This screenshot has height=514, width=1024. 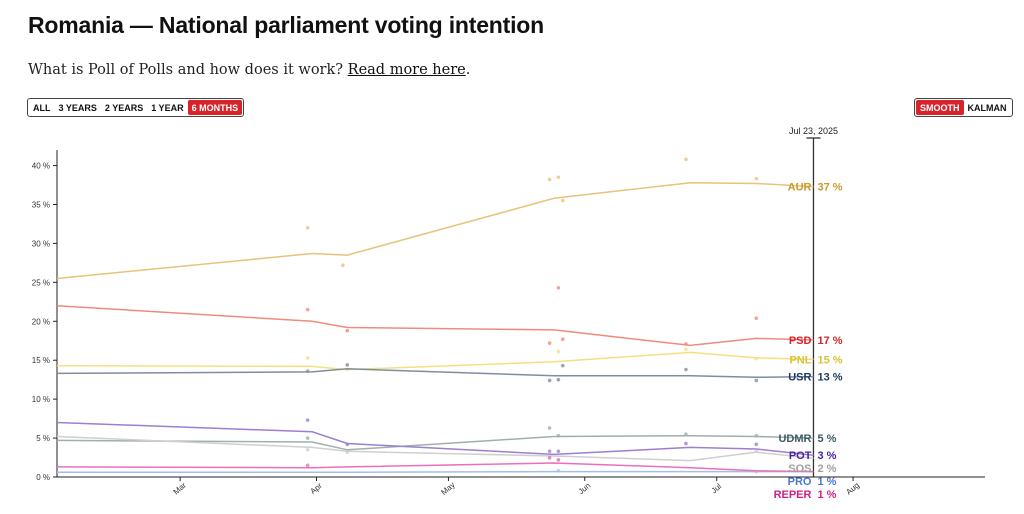 What do you see at coordinates (800, 456) in the screenshot?
I see `series-label-pot: POT` at bounding box center [800, 456].